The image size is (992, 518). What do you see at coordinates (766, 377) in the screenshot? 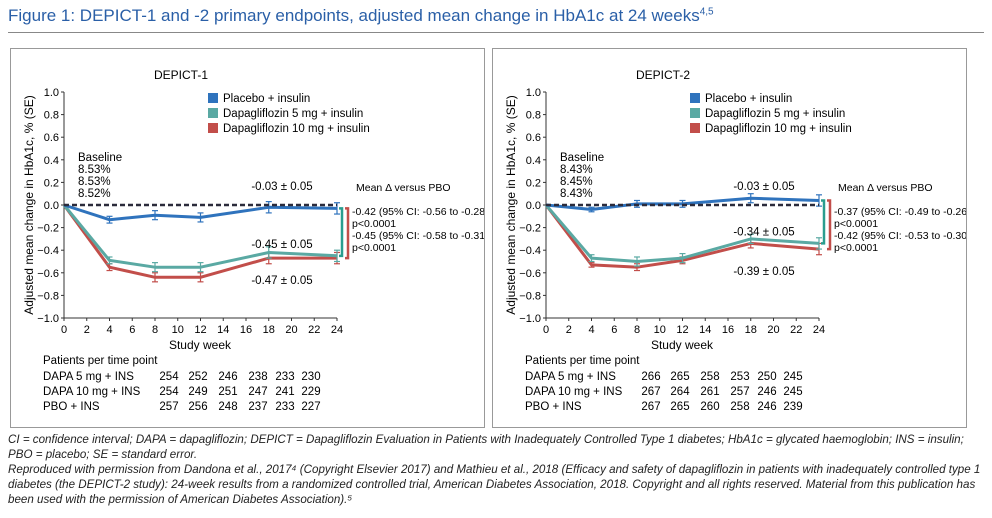
I see `patients-cell: 250` at bounding box center [766, 377].